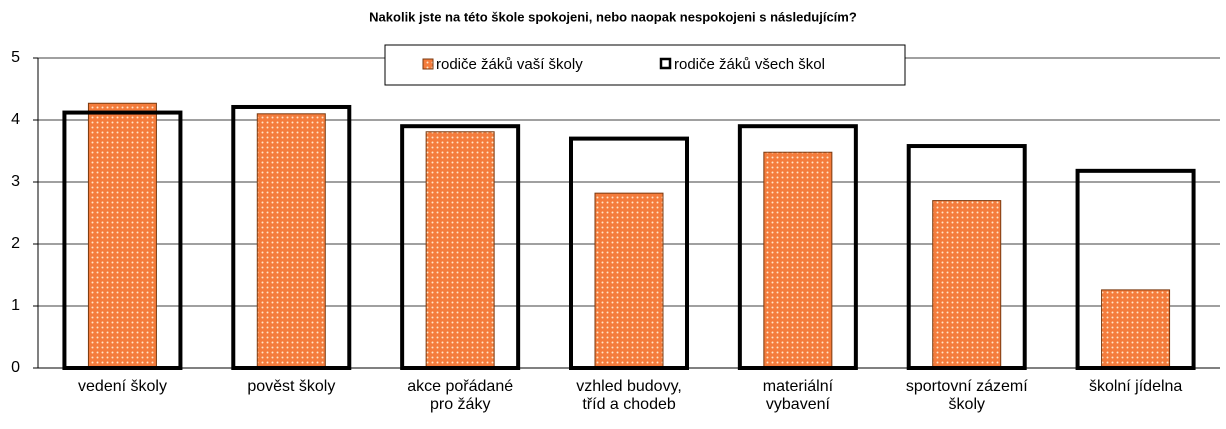  I want to click on y-tick-label: 5, so click(15, 57).